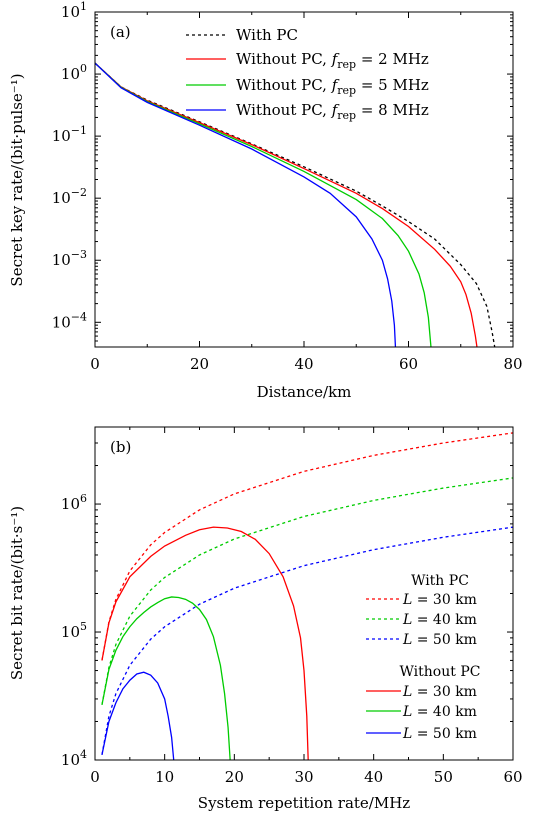 This screenshot has width=533, height=818. I want to click on a-legend-label-0: With PC, so click(267, 35).